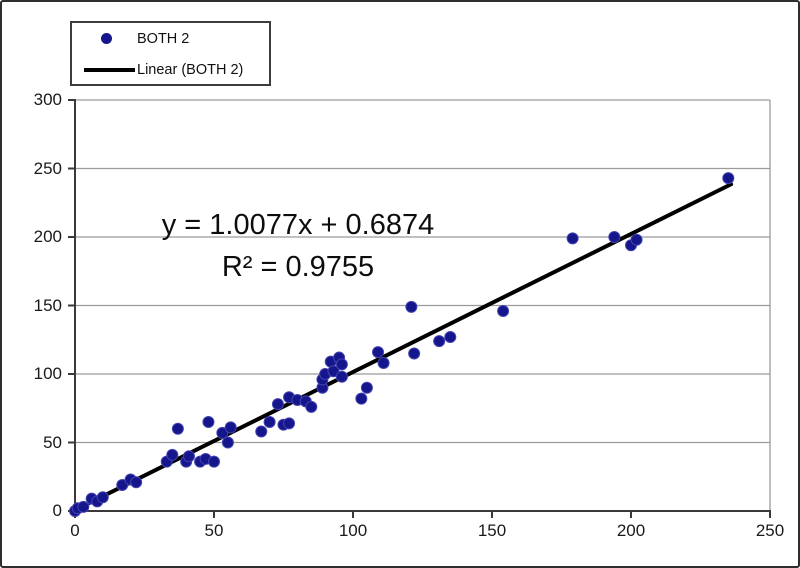 The width and height of the screenshot is (800, 568). Describe the element at coordinates (106, 38) in the screenshot. I see `scatter-marker-icon` at that location.